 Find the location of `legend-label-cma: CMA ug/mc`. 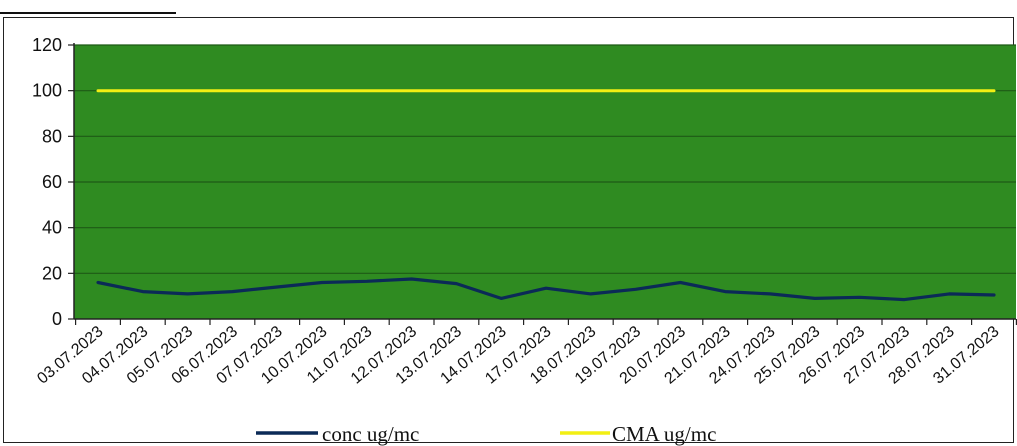

legend-label-cma: CMA ug/mc is located at coordinates (664, 434).